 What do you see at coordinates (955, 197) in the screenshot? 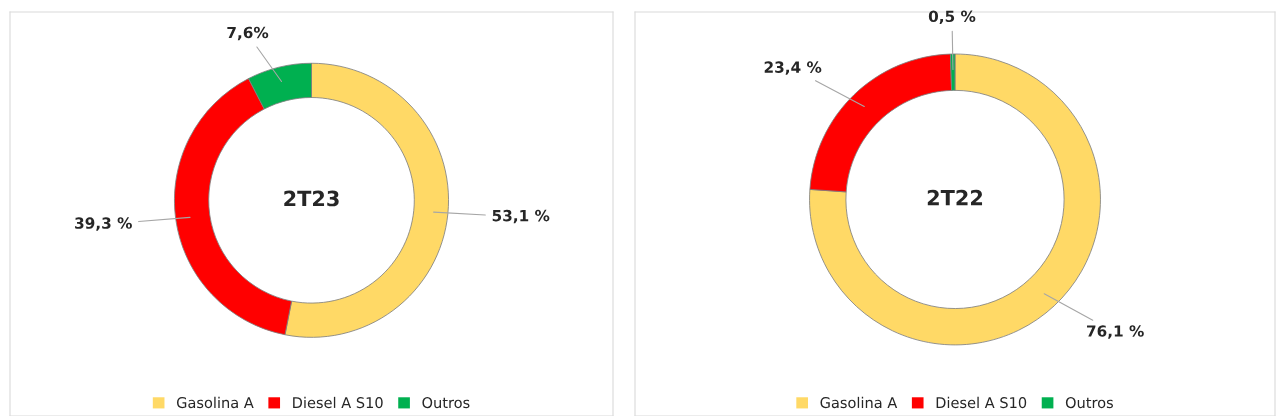
I see `text: 2T22` at bounding box center [955, 197].